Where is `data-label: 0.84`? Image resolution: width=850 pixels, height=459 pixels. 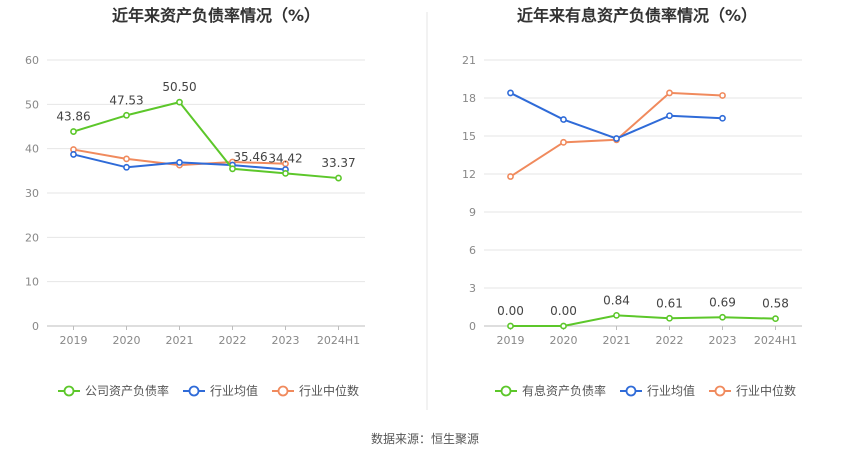
data-label: 0.84 is located at coordinates (616, 300).